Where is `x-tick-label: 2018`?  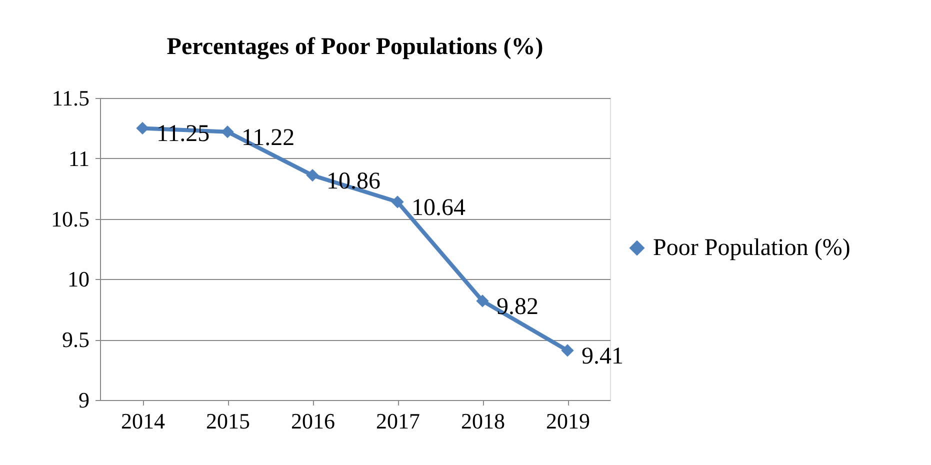
x-tick-label: 2018 is located at coordinates (483, 421).